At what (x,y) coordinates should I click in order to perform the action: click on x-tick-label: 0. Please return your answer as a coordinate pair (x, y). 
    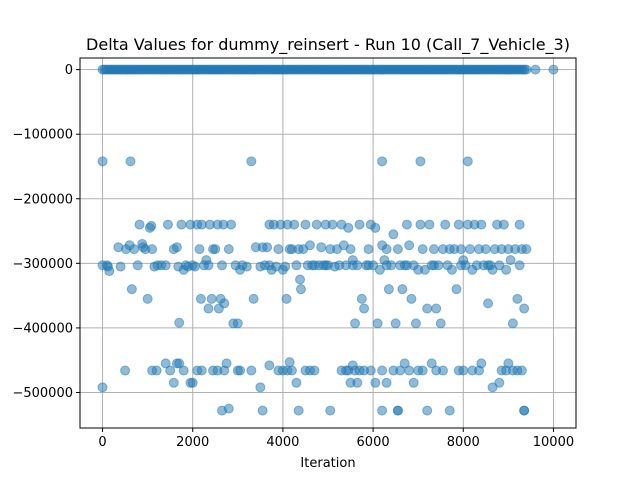
    Looking at the image, I should click on (102, 442).